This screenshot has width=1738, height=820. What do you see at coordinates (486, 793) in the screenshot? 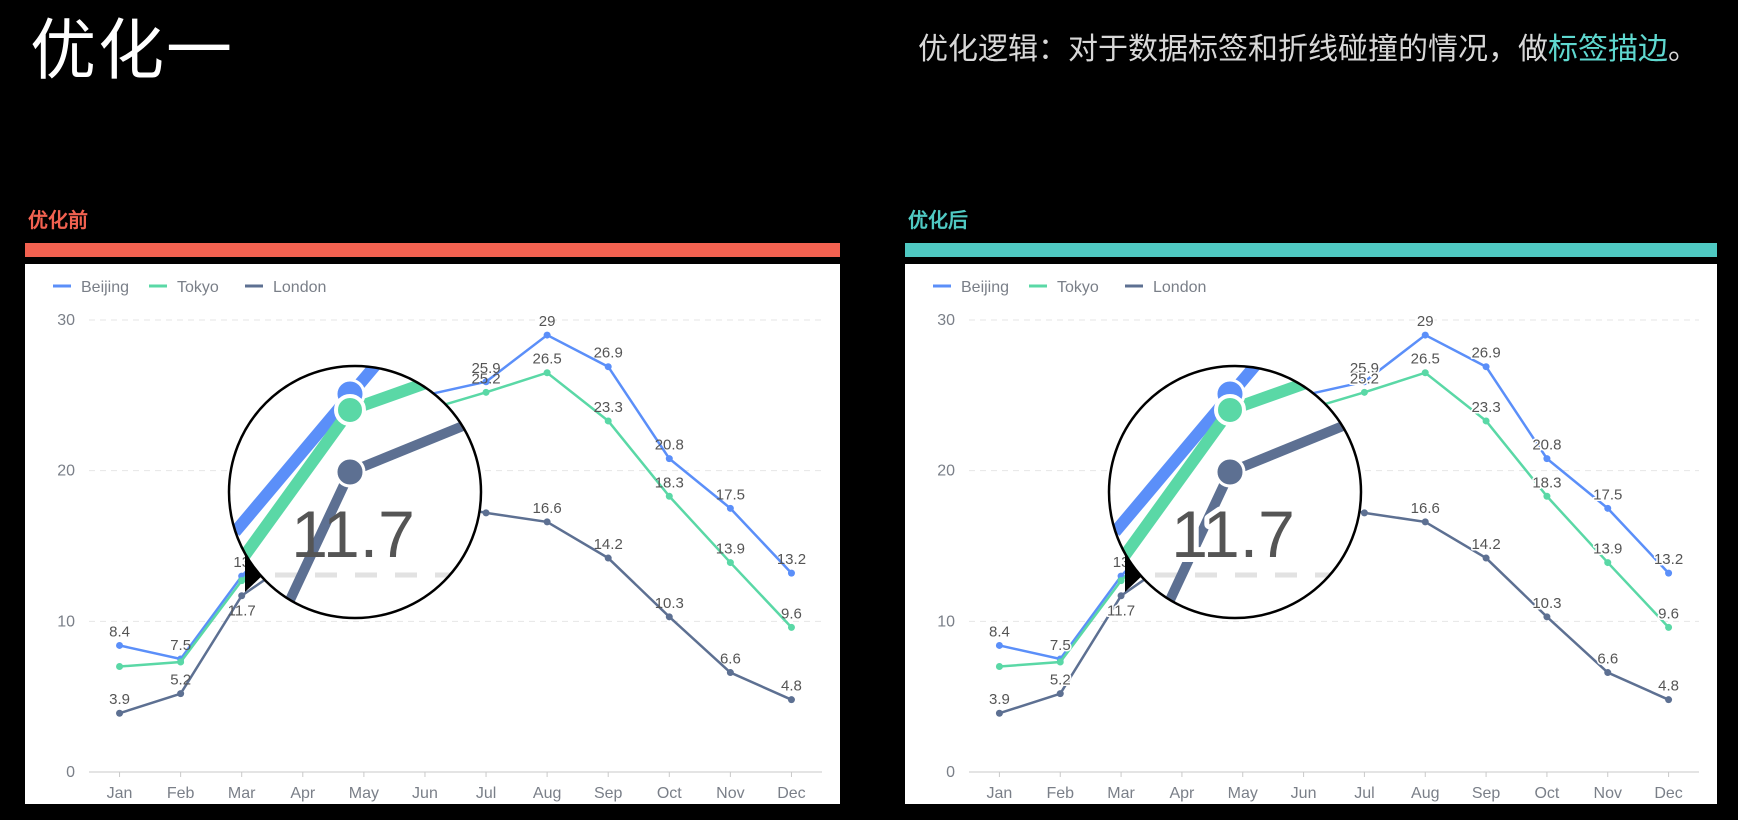
I see `x-tick-label: Jul` at bounding box center [486, 793].